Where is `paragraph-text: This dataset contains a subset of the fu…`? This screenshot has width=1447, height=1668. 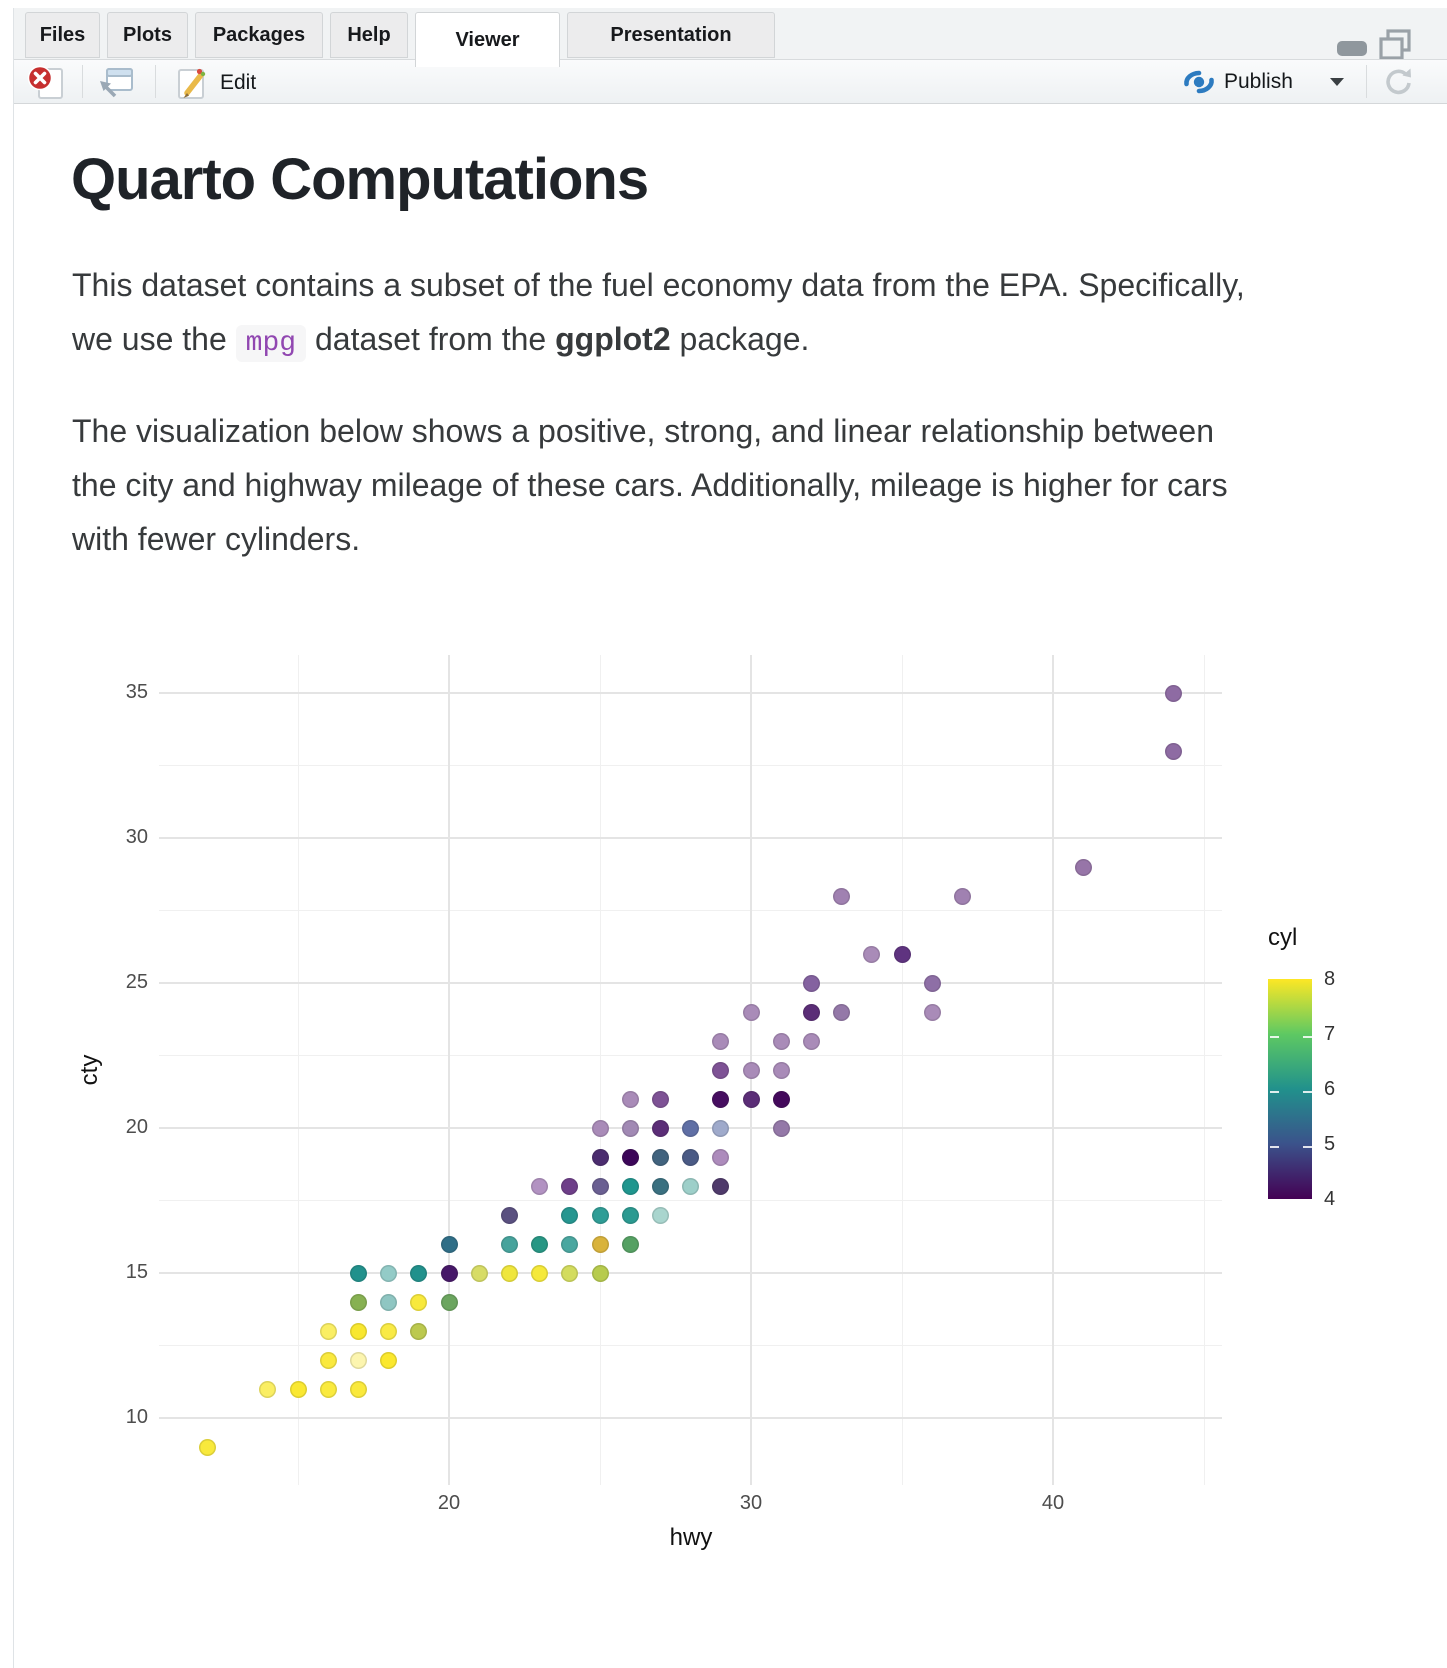
paragraph-text: This dataset contains a subset of the fu… is located at coordinates (658, 312).